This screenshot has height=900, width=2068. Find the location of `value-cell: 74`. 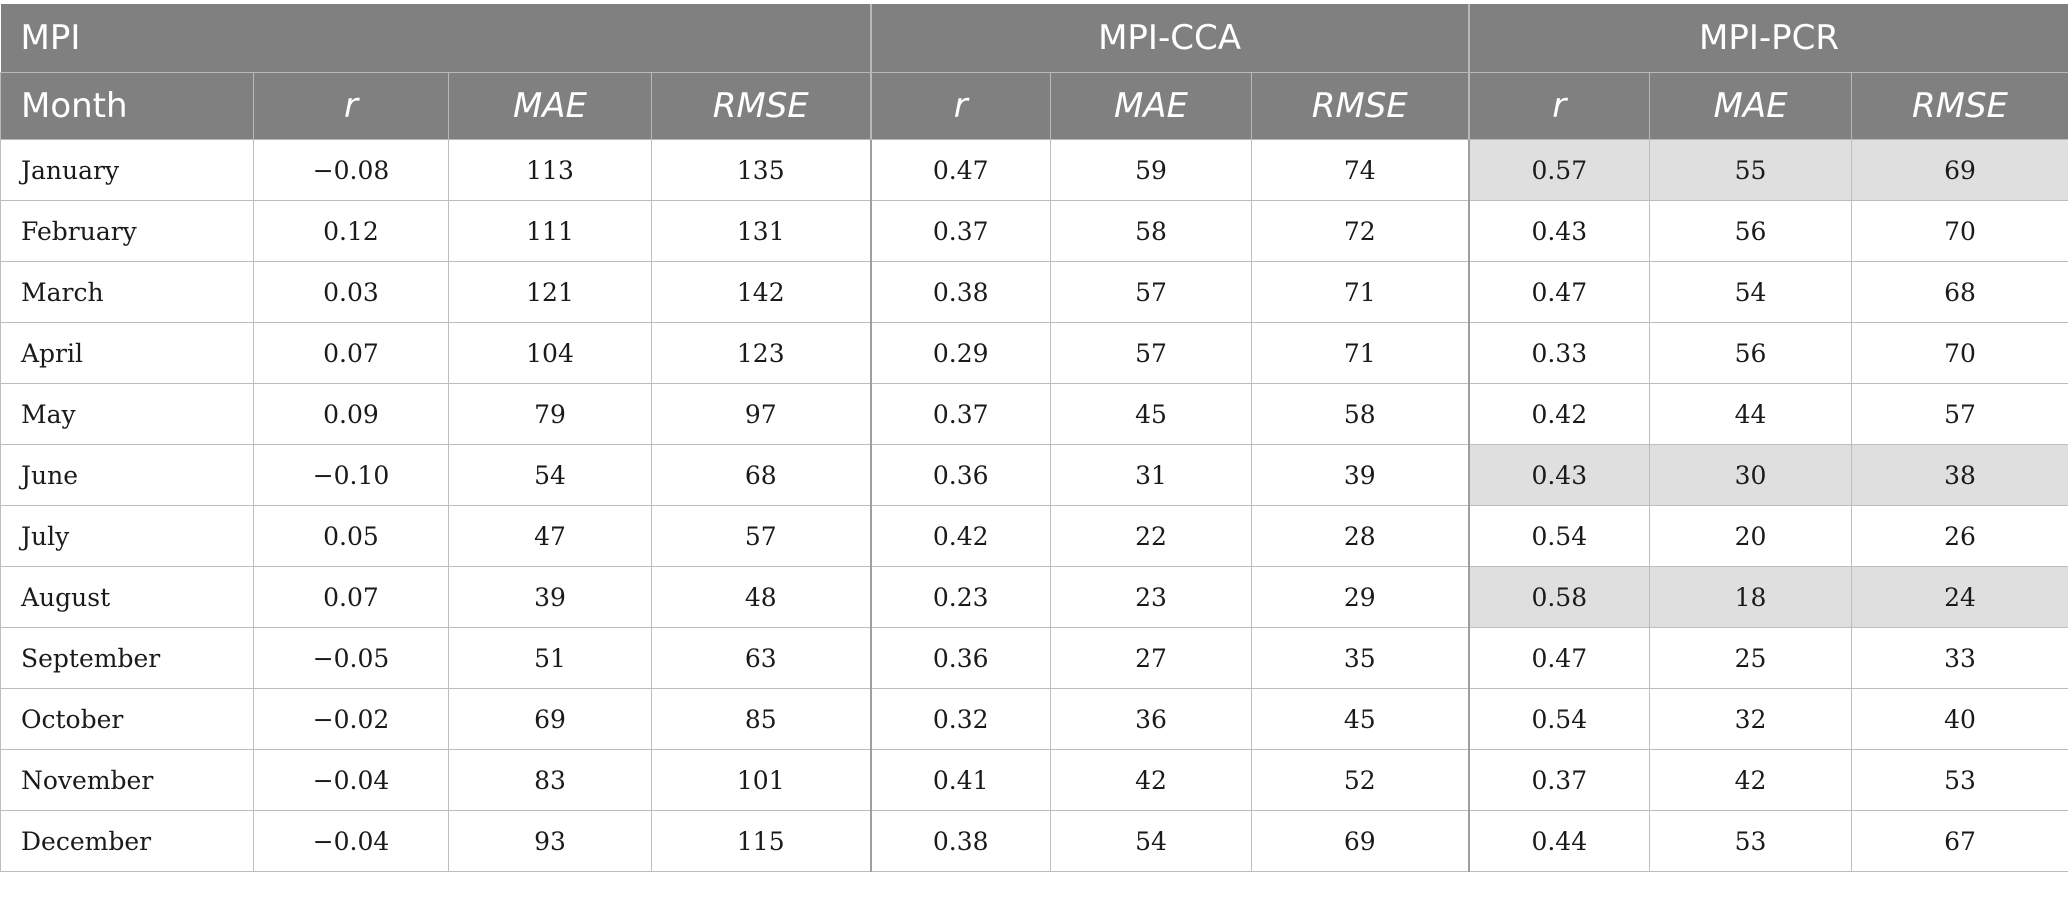

value-cell: 74 is located at coordinates (1360, 170).